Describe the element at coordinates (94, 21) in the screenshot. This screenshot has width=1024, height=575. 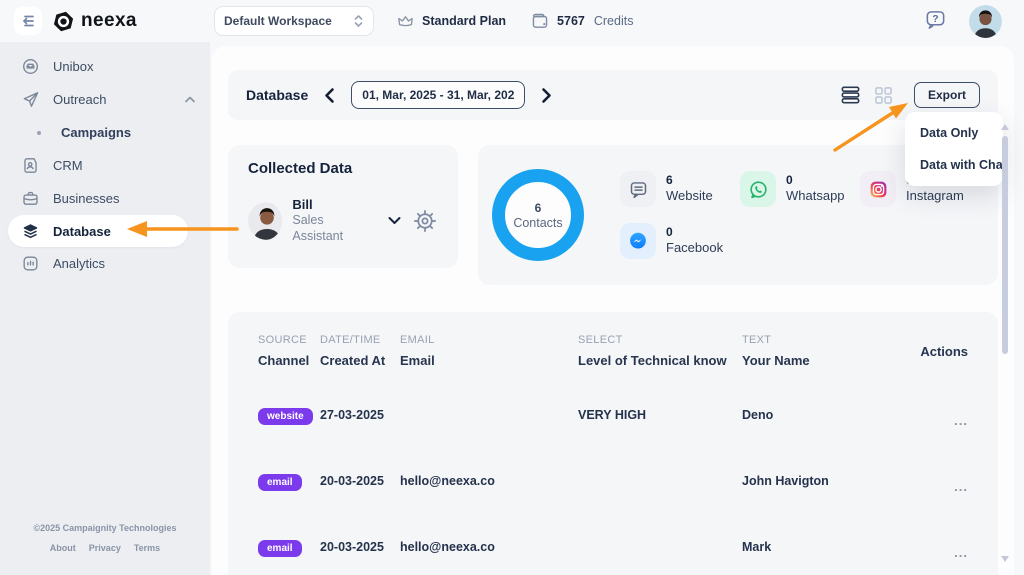
I see `neexa-logo: neexa` at that location.